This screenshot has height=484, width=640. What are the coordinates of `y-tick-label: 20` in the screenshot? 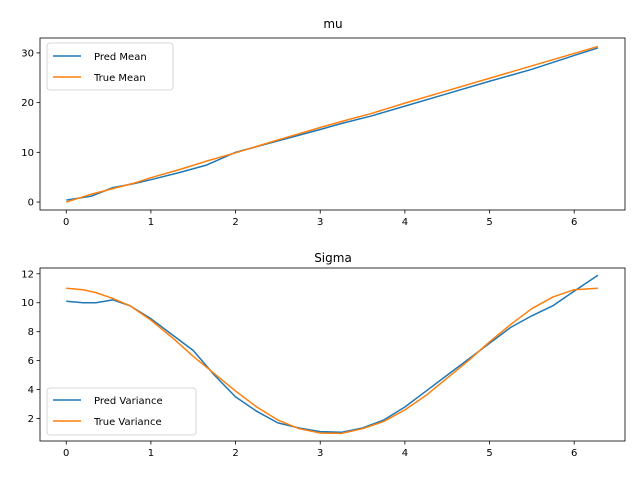 It's located at (27, 103).